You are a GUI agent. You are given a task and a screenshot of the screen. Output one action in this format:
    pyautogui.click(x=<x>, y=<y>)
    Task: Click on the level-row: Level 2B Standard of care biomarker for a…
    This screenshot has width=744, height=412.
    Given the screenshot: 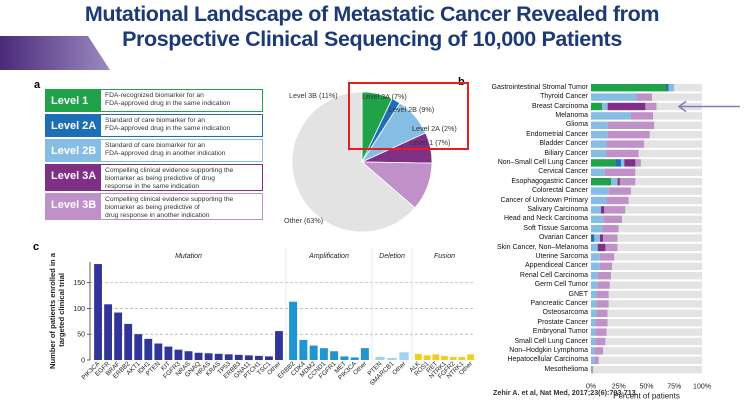 What is the action you would take?
    pyautogui.click(x=154, y=150)
    